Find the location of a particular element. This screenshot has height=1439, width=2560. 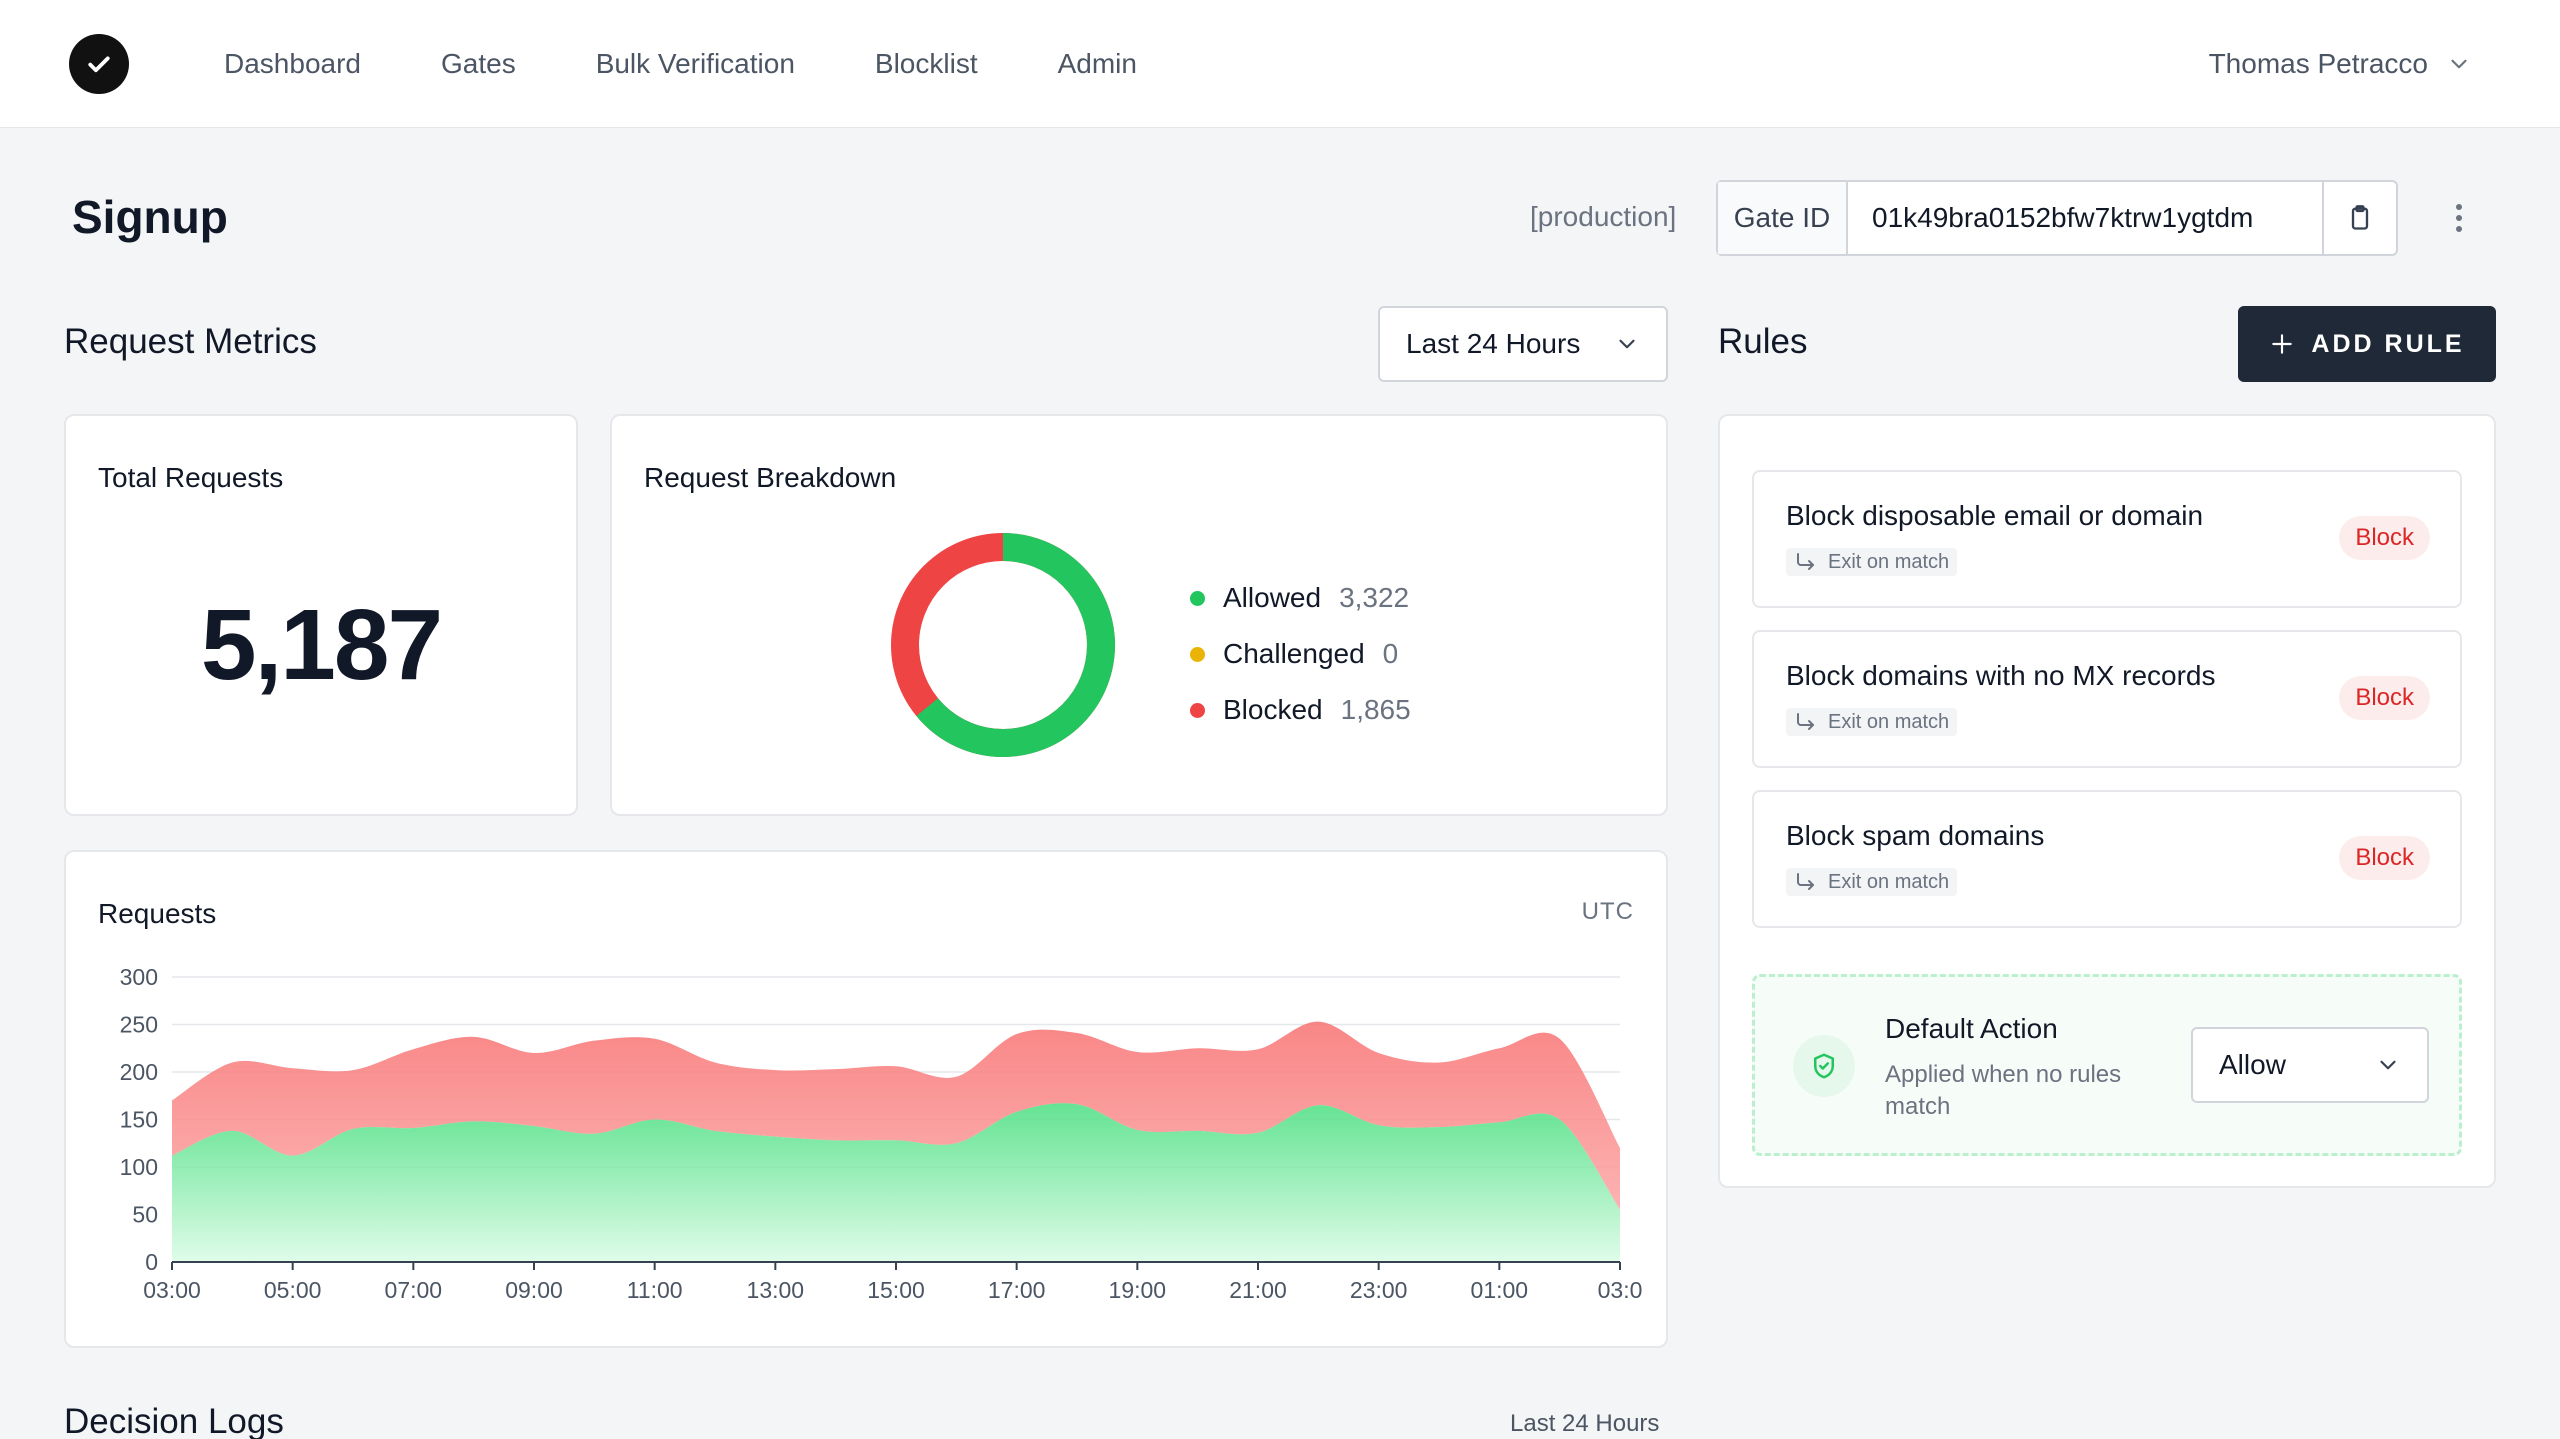

user-name: Thomas Petracco is located at coordinates (2318, 63).